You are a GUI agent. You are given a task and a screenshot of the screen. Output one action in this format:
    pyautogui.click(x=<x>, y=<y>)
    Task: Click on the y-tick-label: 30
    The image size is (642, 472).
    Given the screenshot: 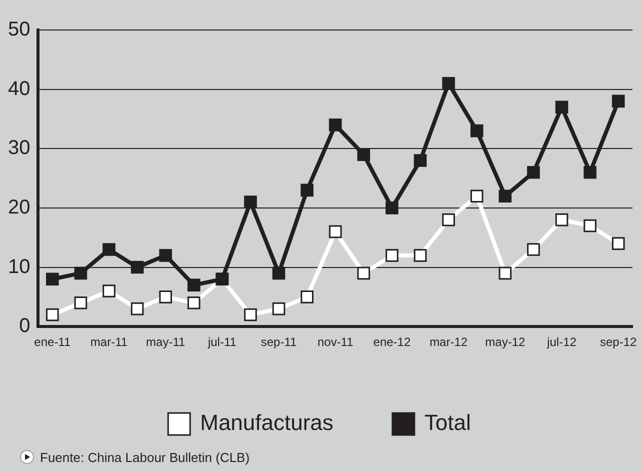 What is the action you would take?
    pyautogui.click(x=19, y=148)
    